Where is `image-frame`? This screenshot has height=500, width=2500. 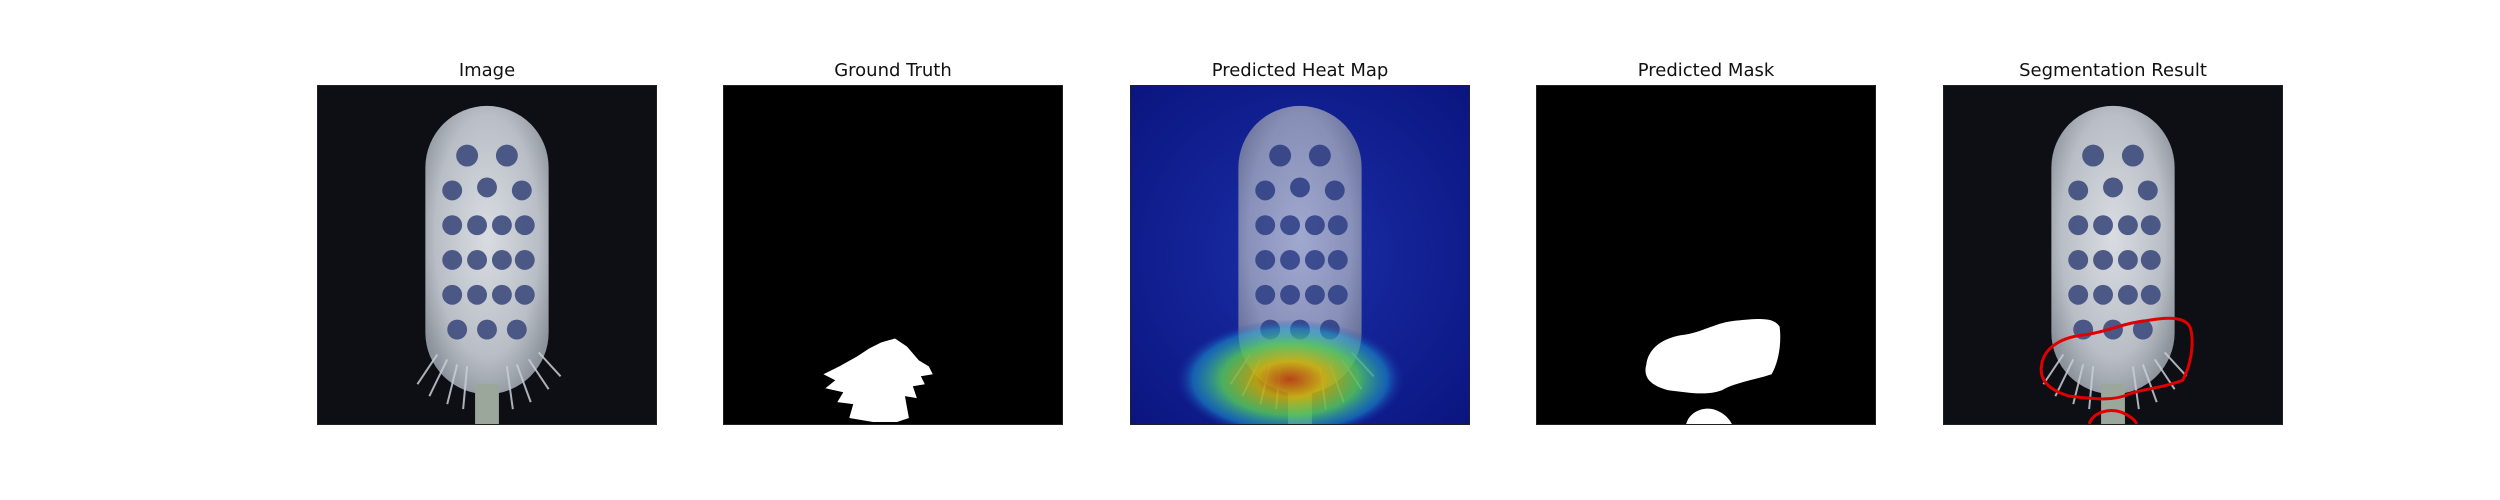
image-frame is located at coordinates (487, 255).